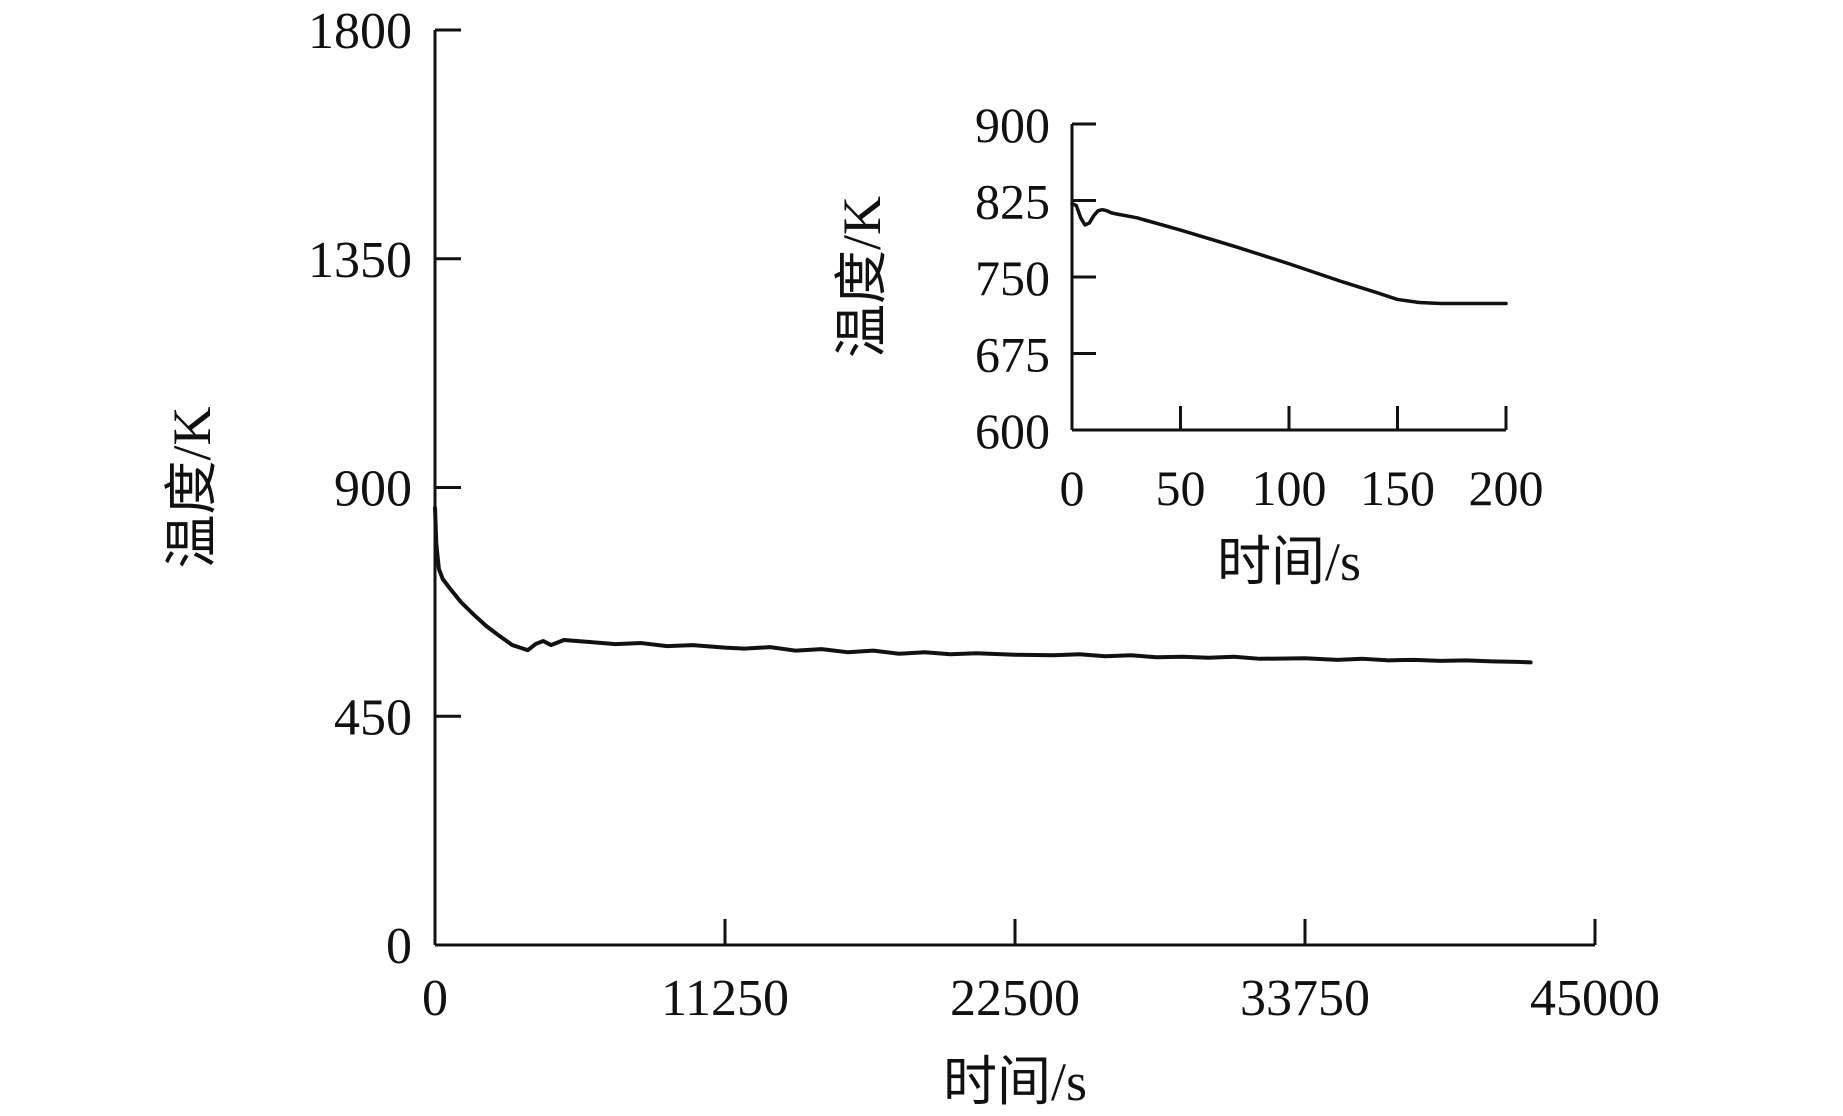 This screenshot has height=1116, width=1843. What do you see at coordinates (1012, 431) in the screenshot?
I see `inset-y-tick-label: 600` at bounding box center [1012, 431].